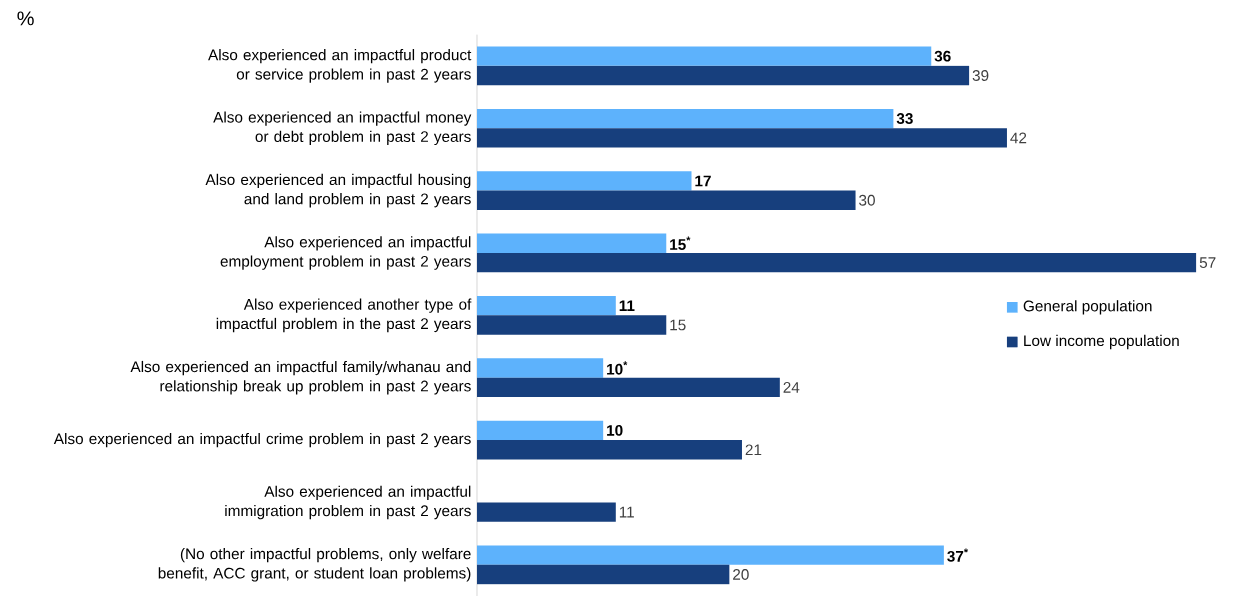 The height and width of the screenshot is (598, 1233). What do you see at coordinates (1018, 138) in the screenshot?
I see `data-label: 42` at bounding box center [1018, 138].